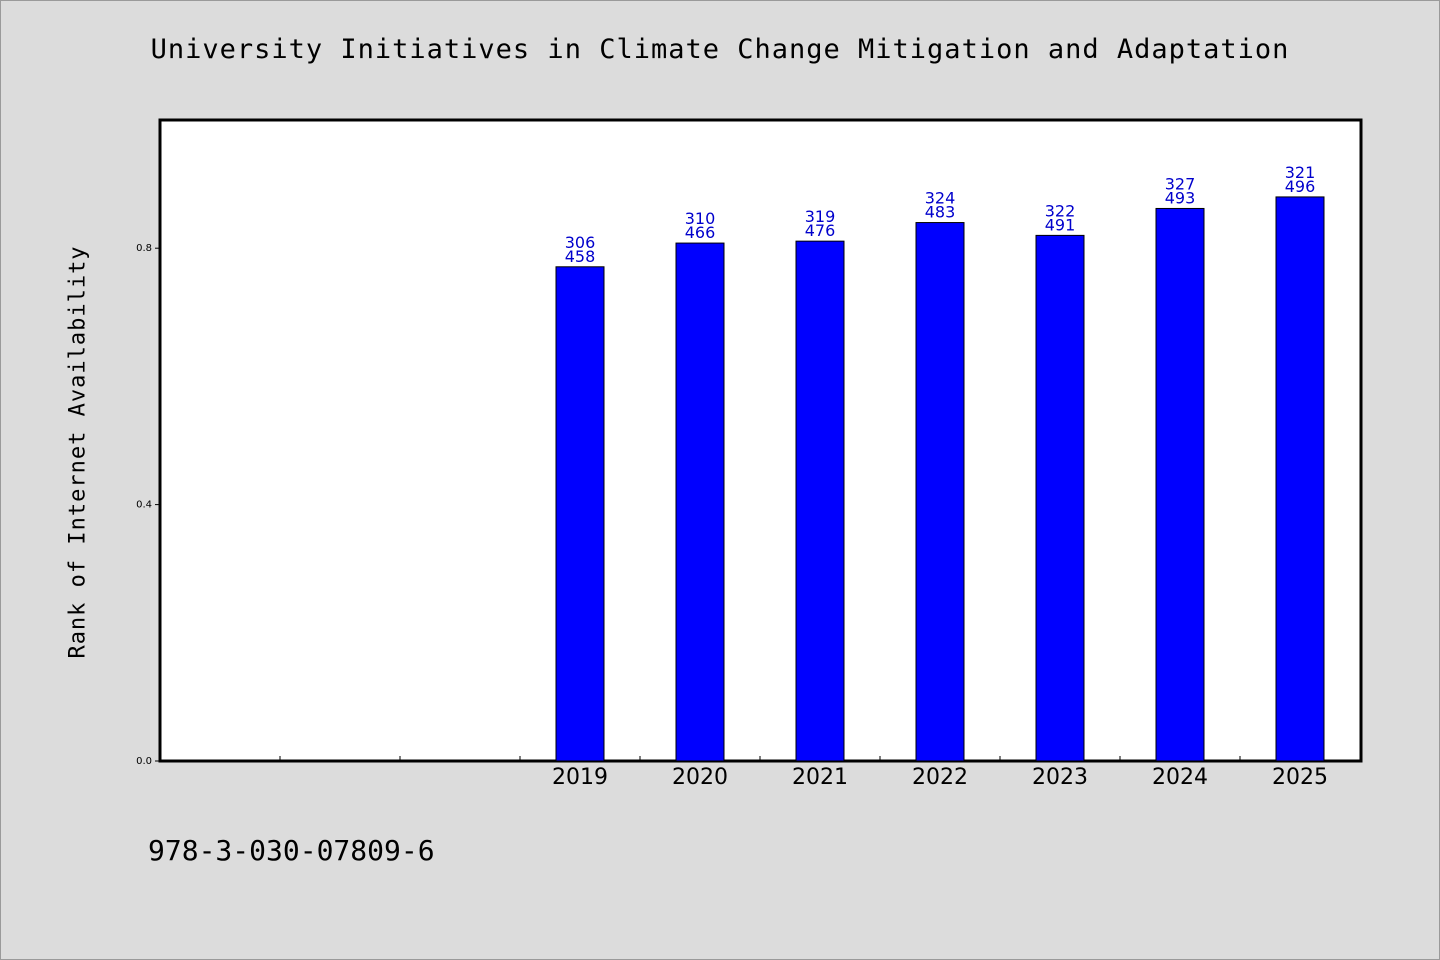  Describe the element at coordinates (144, 761) in the screenshot. I see `y-tick-label: 0.0` at that location.